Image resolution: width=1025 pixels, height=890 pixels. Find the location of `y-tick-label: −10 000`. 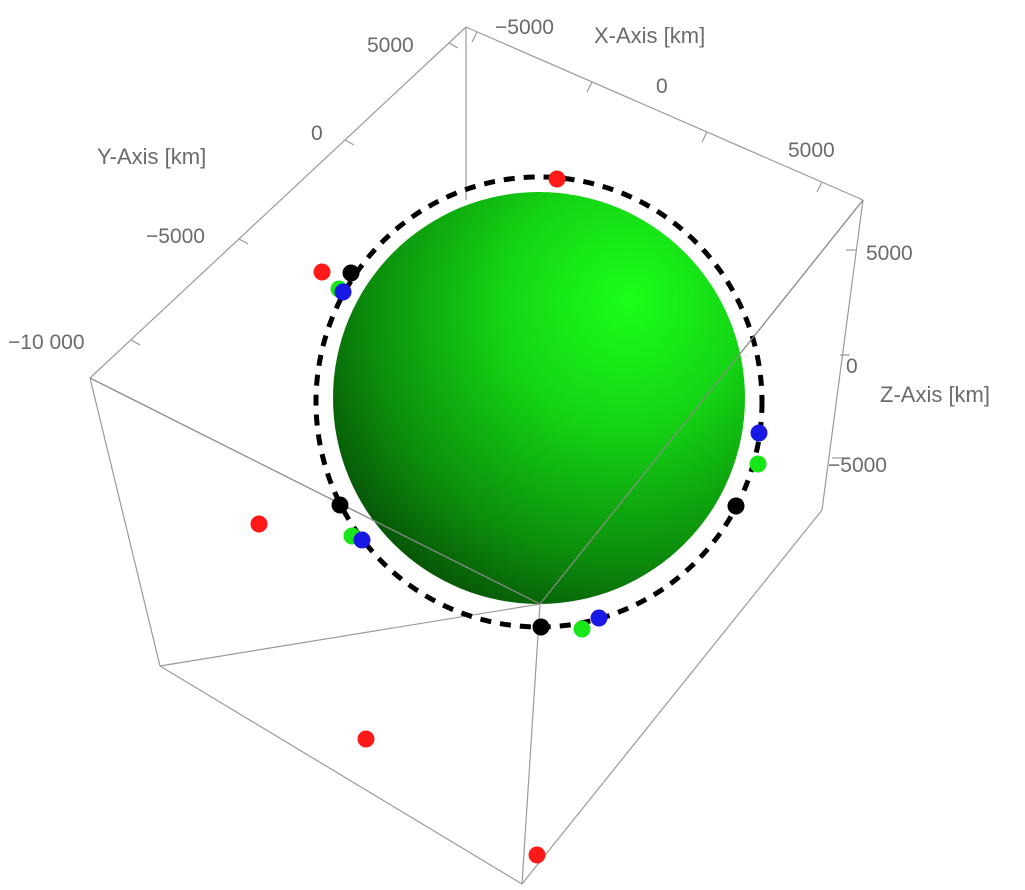

y-tick-label: −10 000 is located at coordinates (46, 342).